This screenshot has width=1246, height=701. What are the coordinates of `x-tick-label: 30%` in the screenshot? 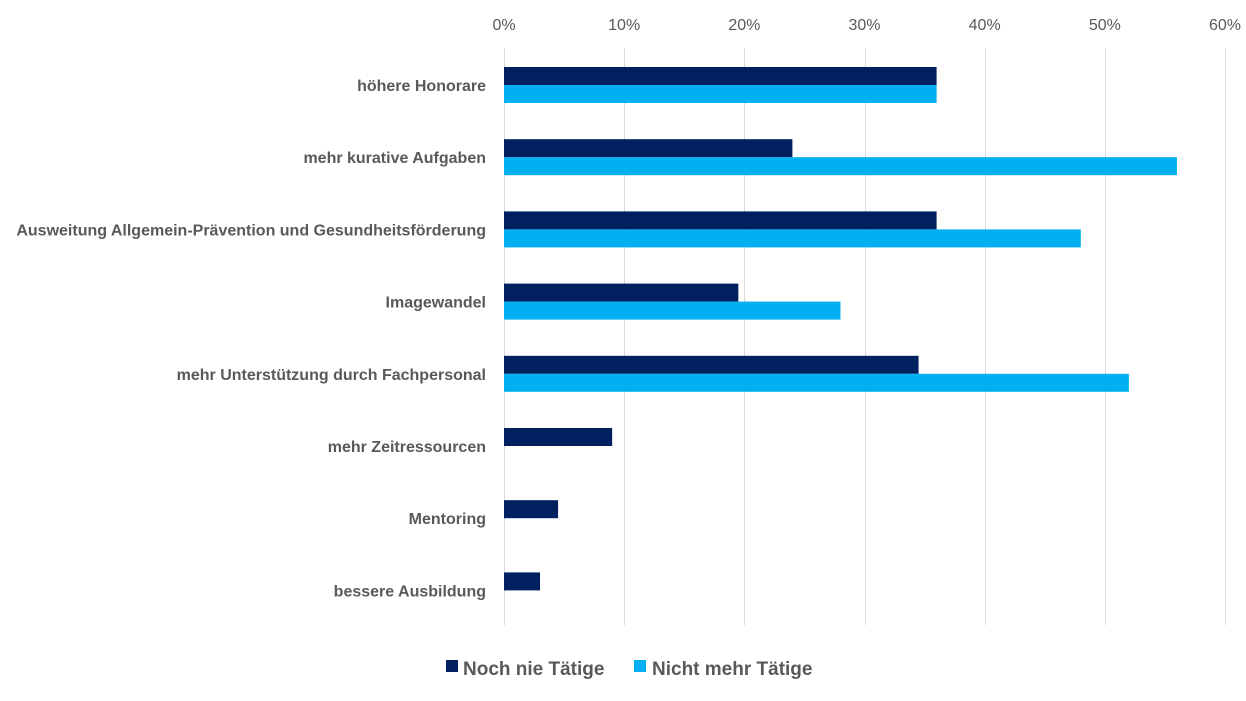 It's located at (864, 25).